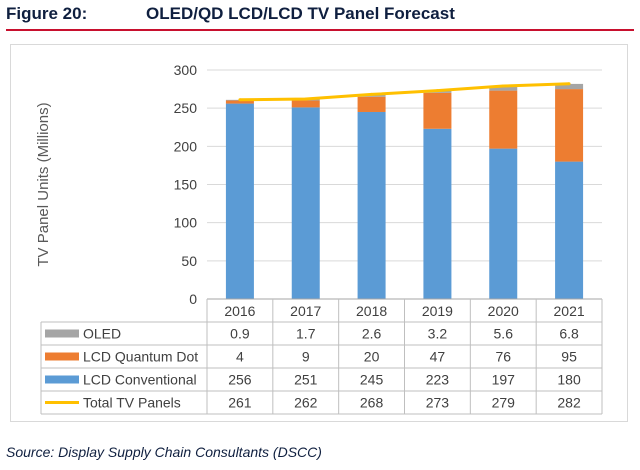 Image resolution: width=640 pixels, height=470 pixels. I want to click on y-axis-label: TV Panel Units (Millions), so click(43, 184).